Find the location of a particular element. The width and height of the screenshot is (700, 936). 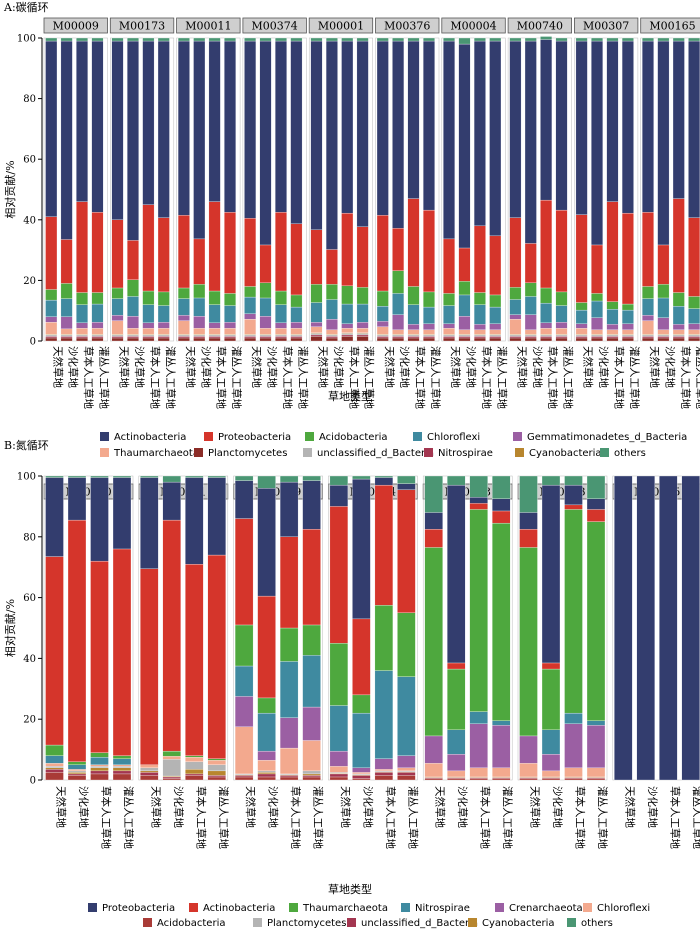

chart-title: B:氮循环 is located at coordinates (26, 445).